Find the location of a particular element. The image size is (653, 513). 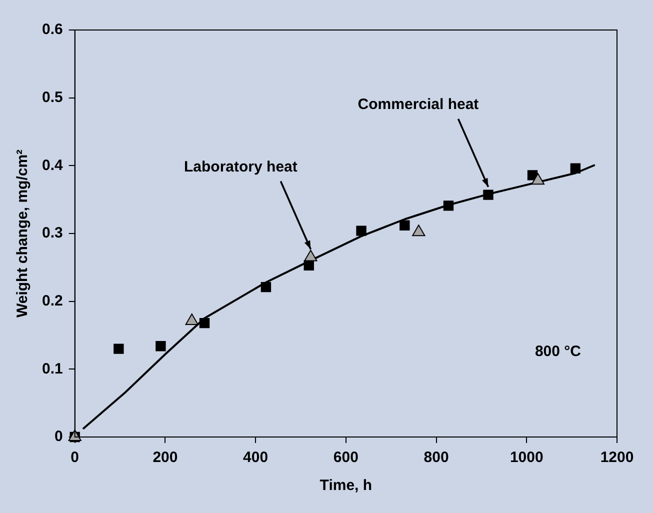

x-tick-label: 800 is located at coordinates (436, 457).